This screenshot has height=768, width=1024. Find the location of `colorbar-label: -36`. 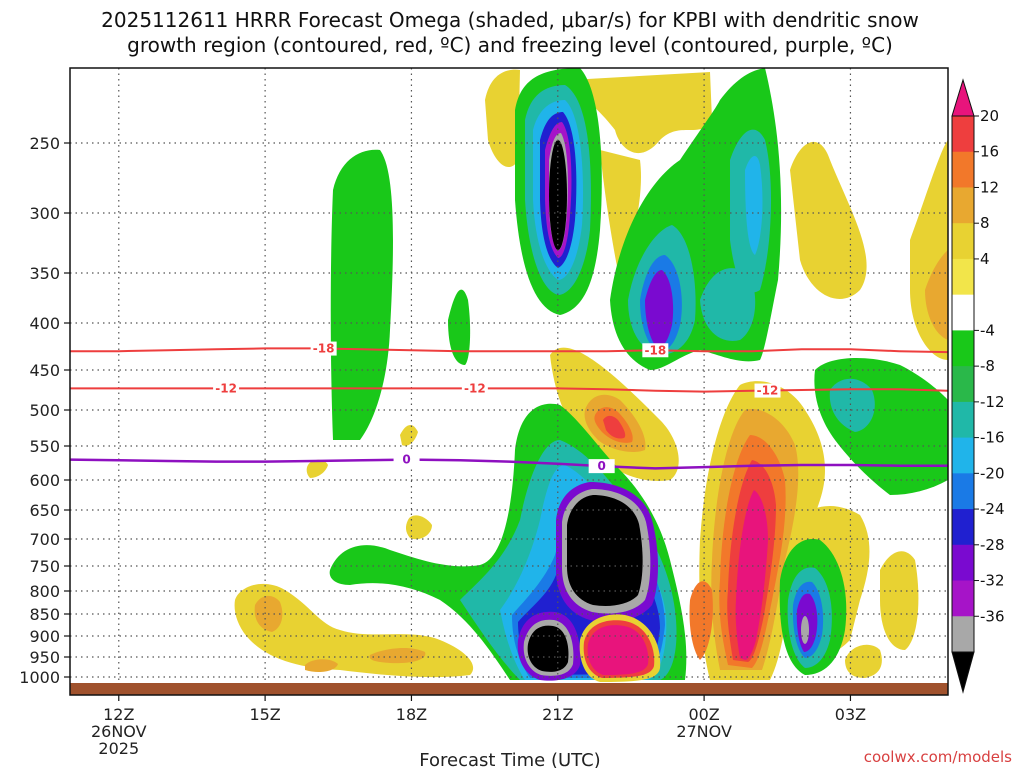

colorbar-label: -36 is located at coordinates (992, 616).